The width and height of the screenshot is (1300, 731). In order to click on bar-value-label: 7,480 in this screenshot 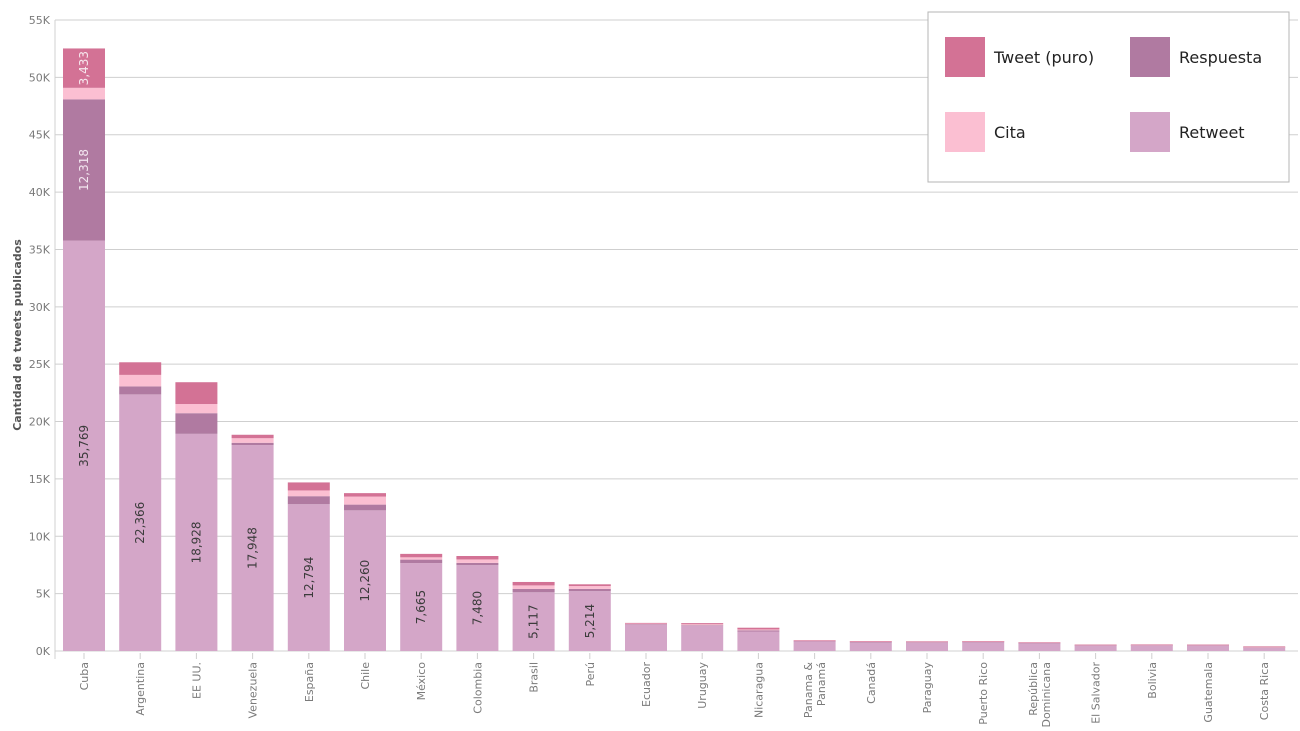, I will do `click(477, 608)`.